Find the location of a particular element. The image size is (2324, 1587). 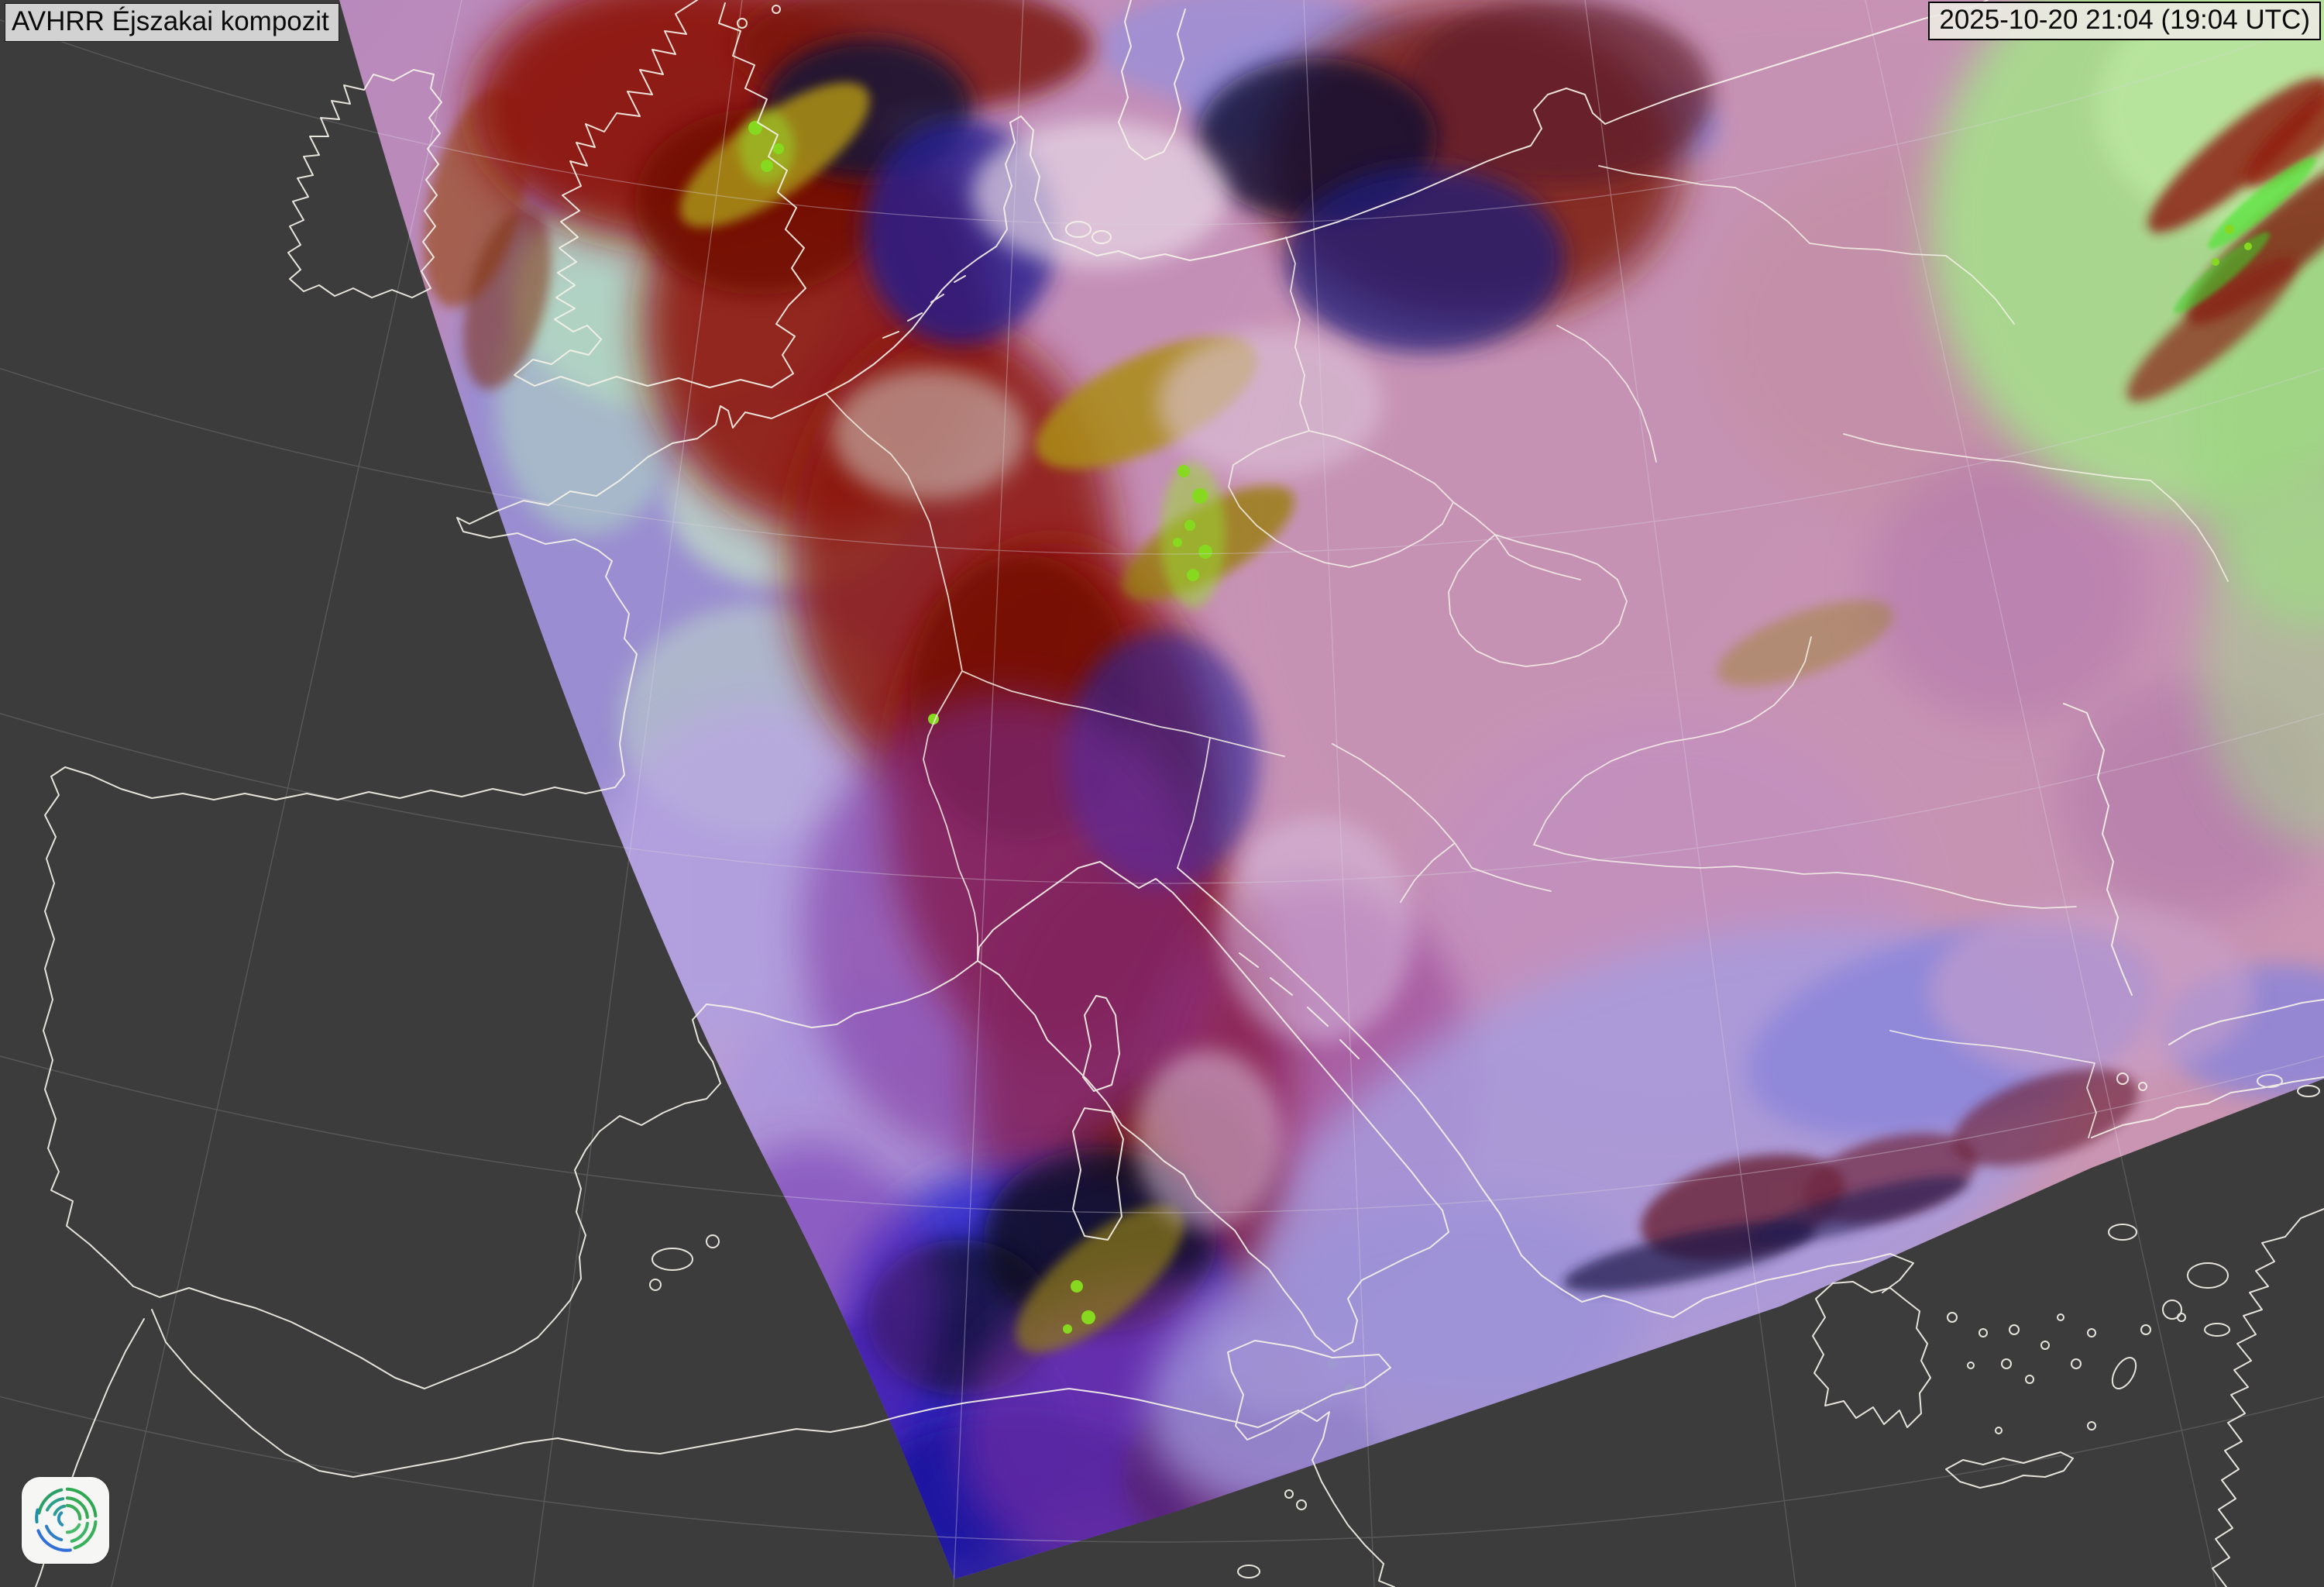

timestamp-label: 2025-10-20 21:04 (19:04 UTC) is located at coordinates (2124, 21).